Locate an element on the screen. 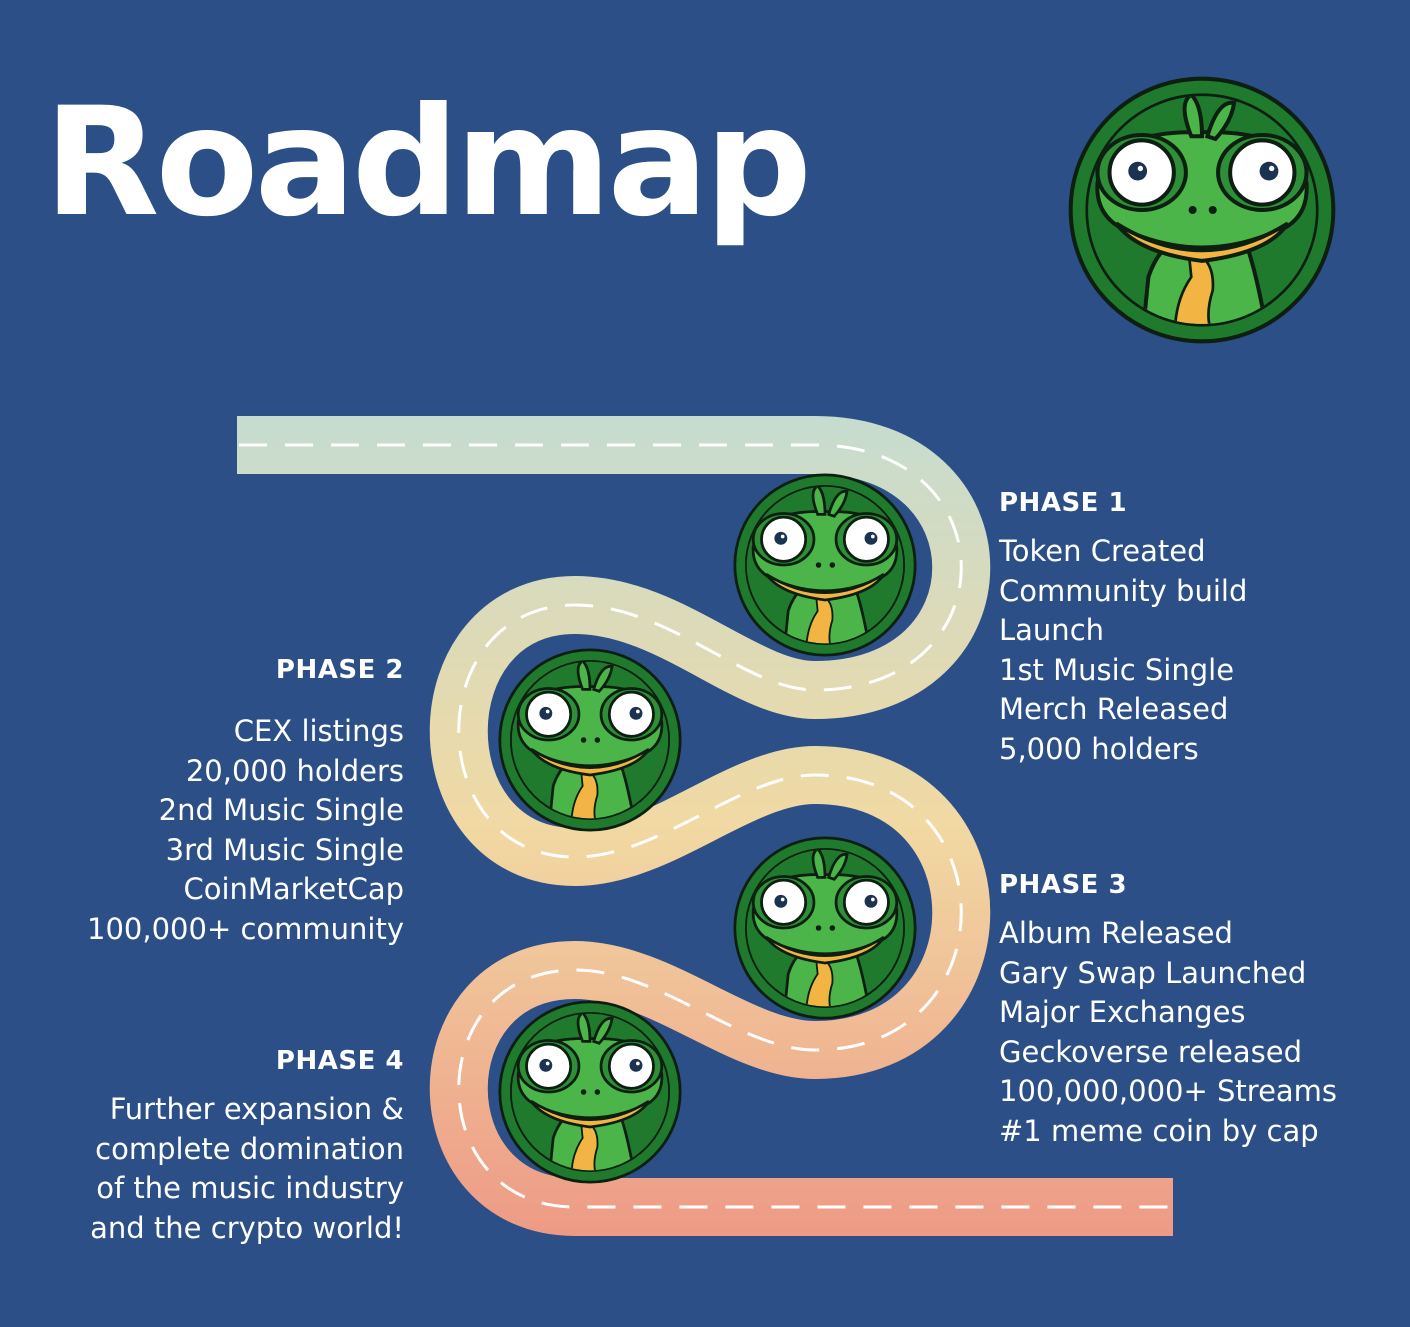 The image size is (1410, 1327). phase-2-heading: PHASE 2 is located at coordinates (339, 670).